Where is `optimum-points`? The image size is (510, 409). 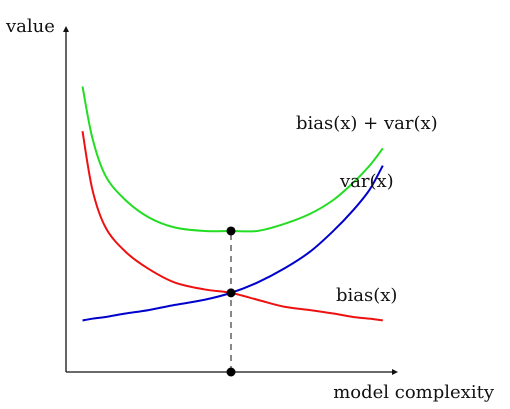
optimum-points is located at coordinates (231, 301).